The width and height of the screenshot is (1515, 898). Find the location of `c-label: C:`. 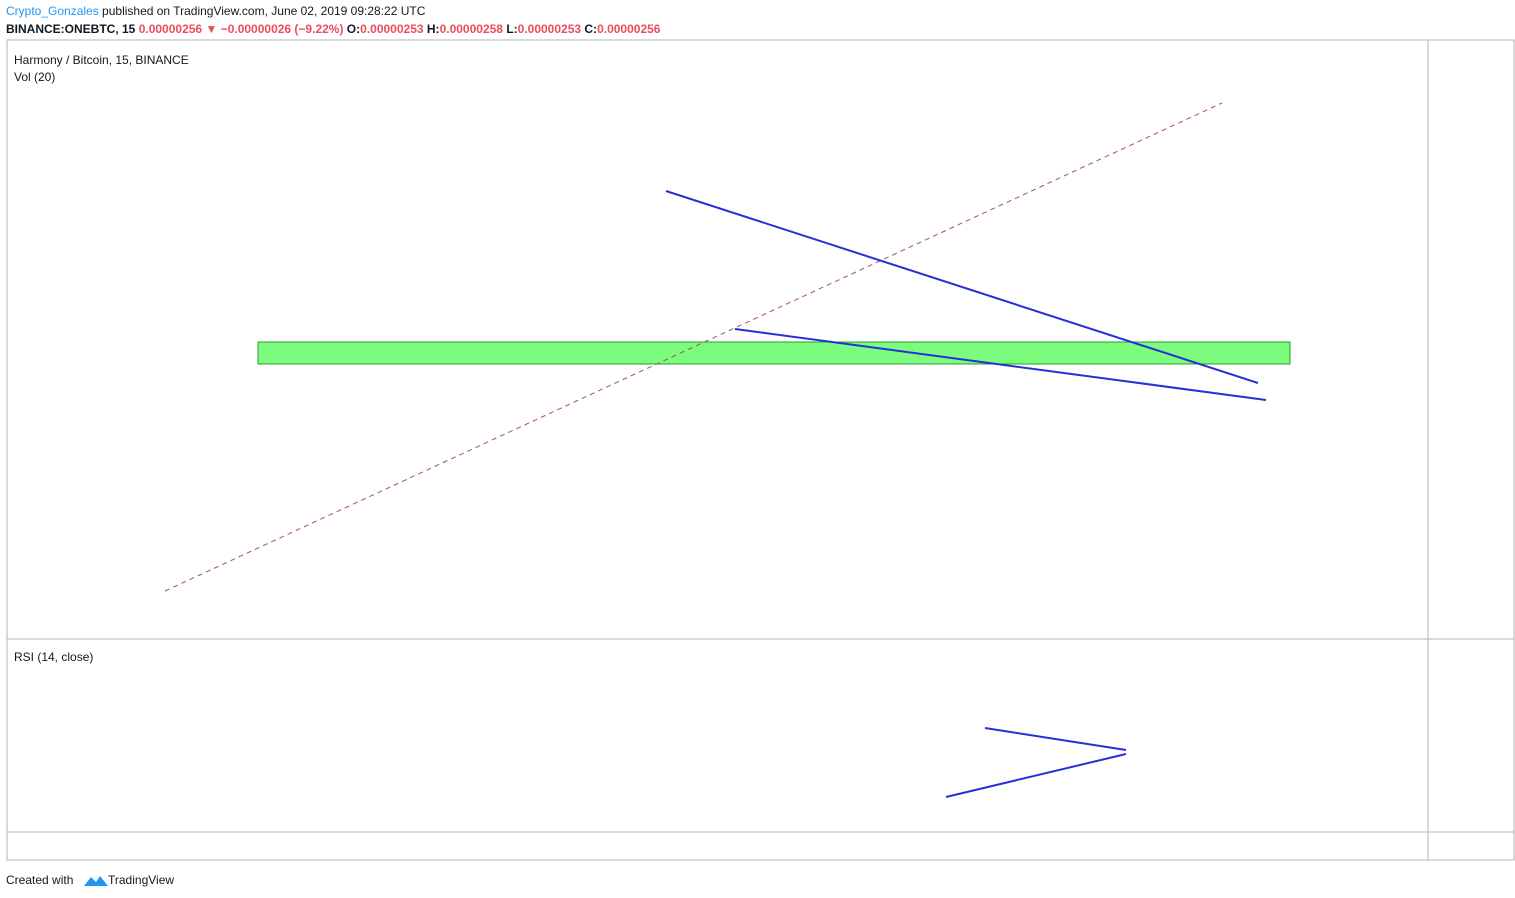

c-label: C: is located at coordinates (590, 29).